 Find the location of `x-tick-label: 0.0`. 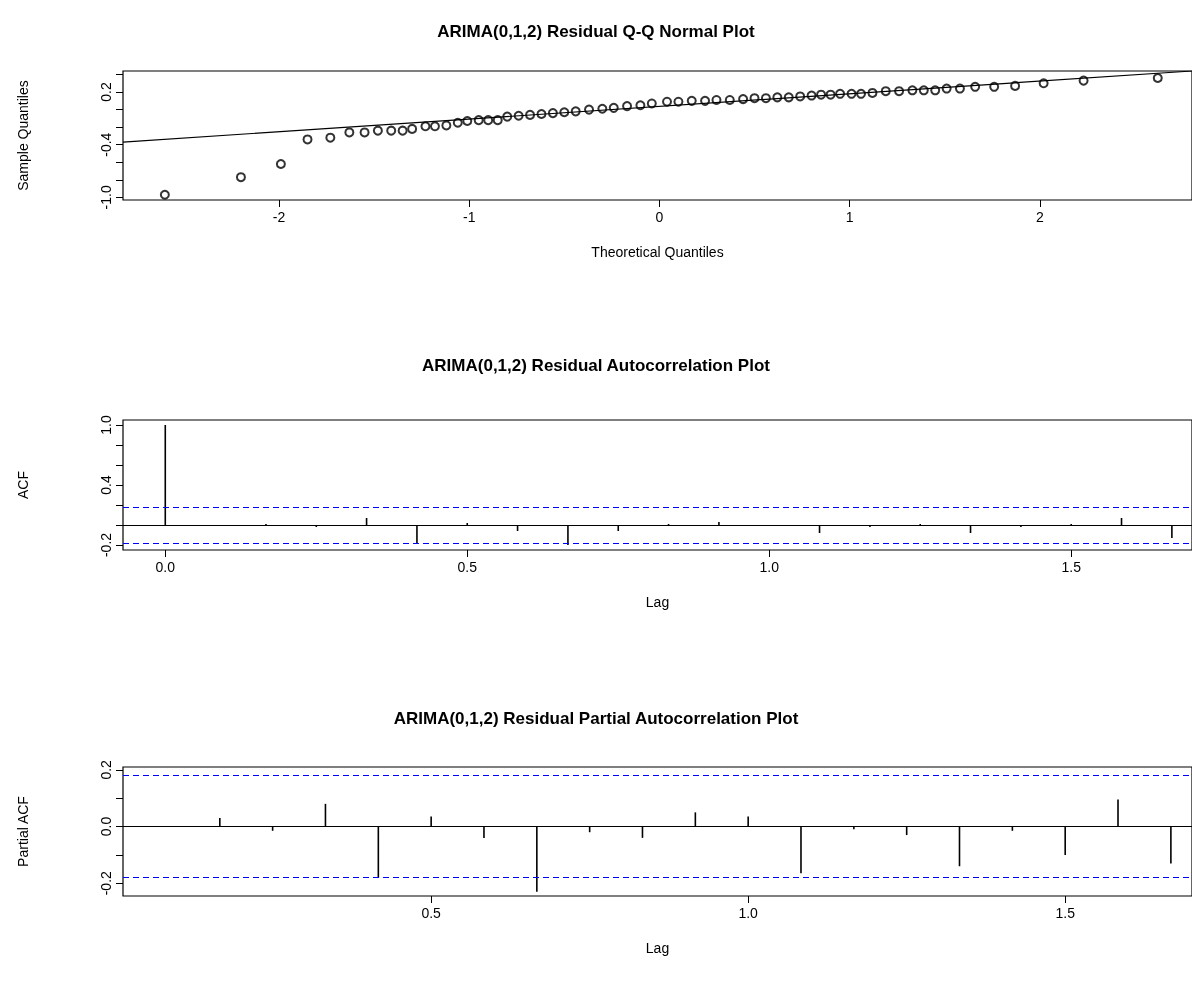

x-tick-label: 0.0 is located at coordinates (165, 567).